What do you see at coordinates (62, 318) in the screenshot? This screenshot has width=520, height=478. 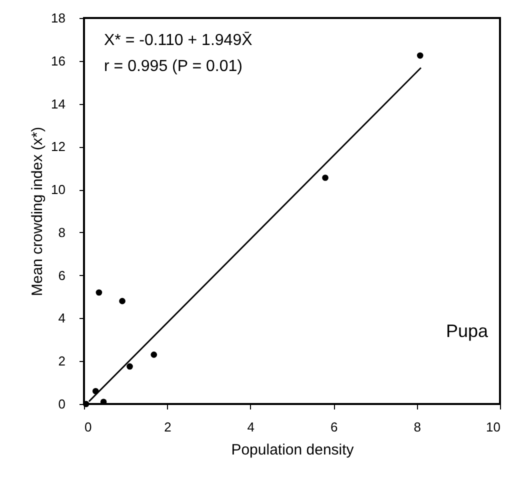 I see `y-tick-label: 4` at bounding box center [62, 318].